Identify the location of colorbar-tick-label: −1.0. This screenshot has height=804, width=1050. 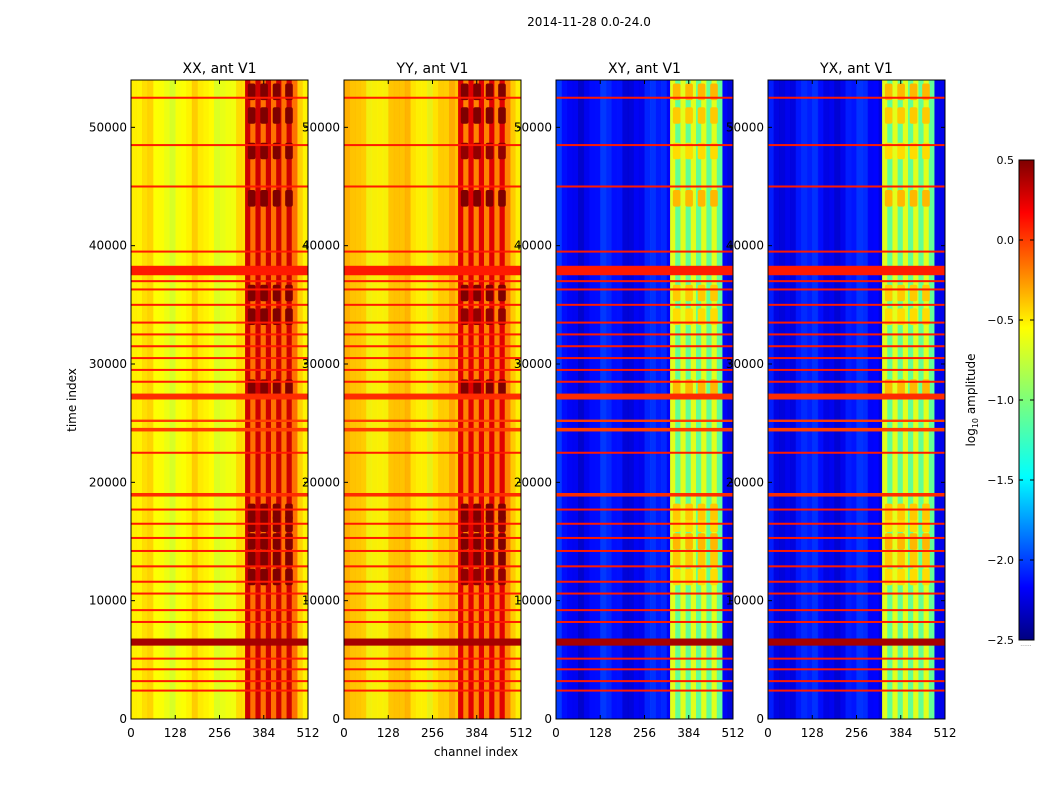
(1000, 400).